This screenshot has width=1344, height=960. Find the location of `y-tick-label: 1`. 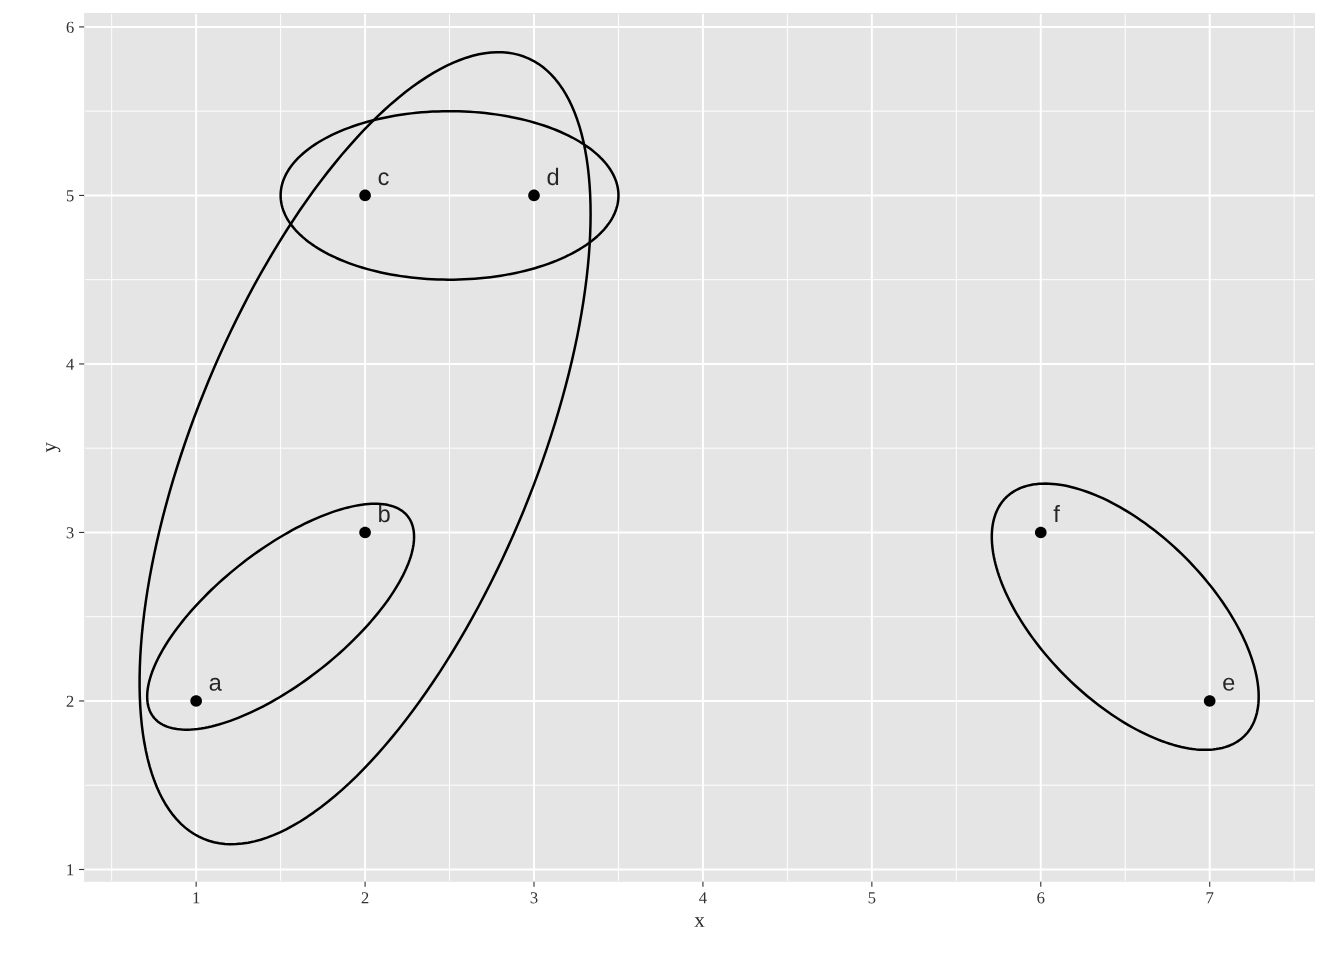

y-tick-label: 1 is located at coordinates (70, 870).